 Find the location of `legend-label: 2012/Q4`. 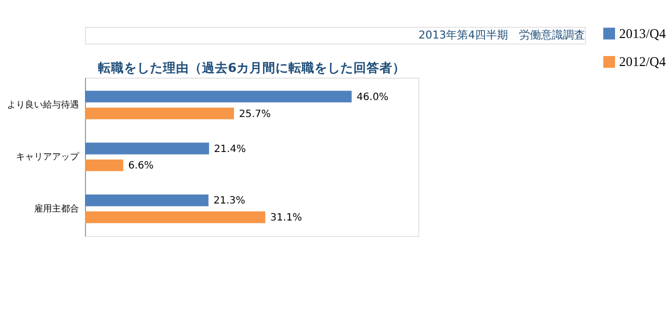

legend-label: 2012/Q4 is located at coordinates (642, 62).